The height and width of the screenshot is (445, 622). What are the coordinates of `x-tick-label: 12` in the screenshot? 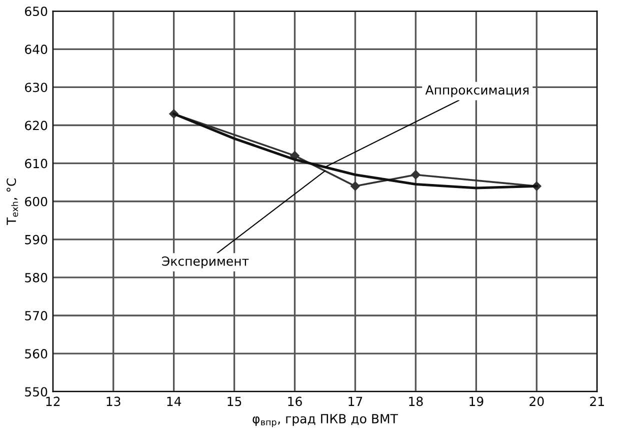 It's located at (53, 401).